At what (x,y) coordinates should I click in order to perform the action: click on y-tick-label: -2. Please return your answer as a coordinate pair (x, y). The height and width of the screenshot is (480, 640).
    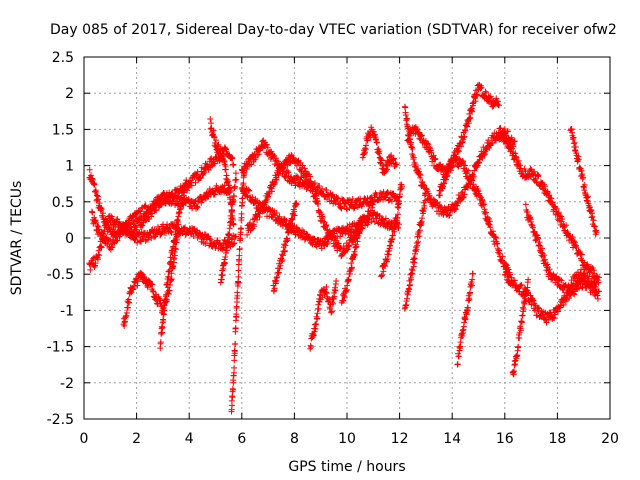
    Looking at the image, I should click on (67, 384).